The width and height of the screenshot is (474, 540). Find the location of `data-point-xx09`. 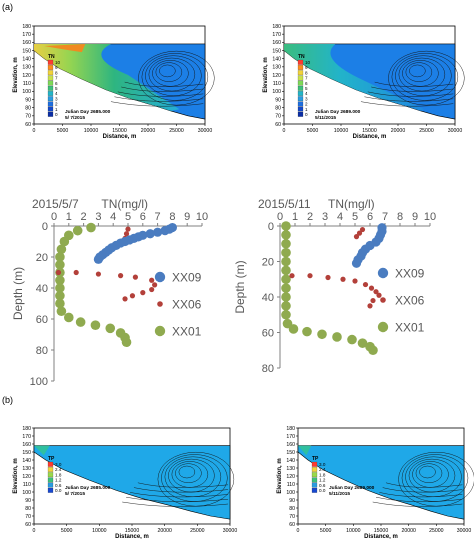

data-point-xx09 is located at coordinates (150, 234).